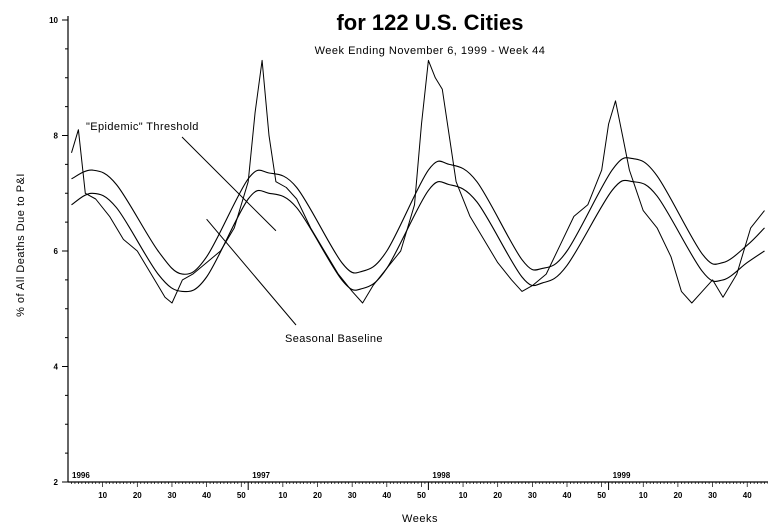 The width and height of the screenshot is (768, 527). I want to click on chart-subtitle: Week Ending November 6, 1999 - Week 44, so click(430, 51).